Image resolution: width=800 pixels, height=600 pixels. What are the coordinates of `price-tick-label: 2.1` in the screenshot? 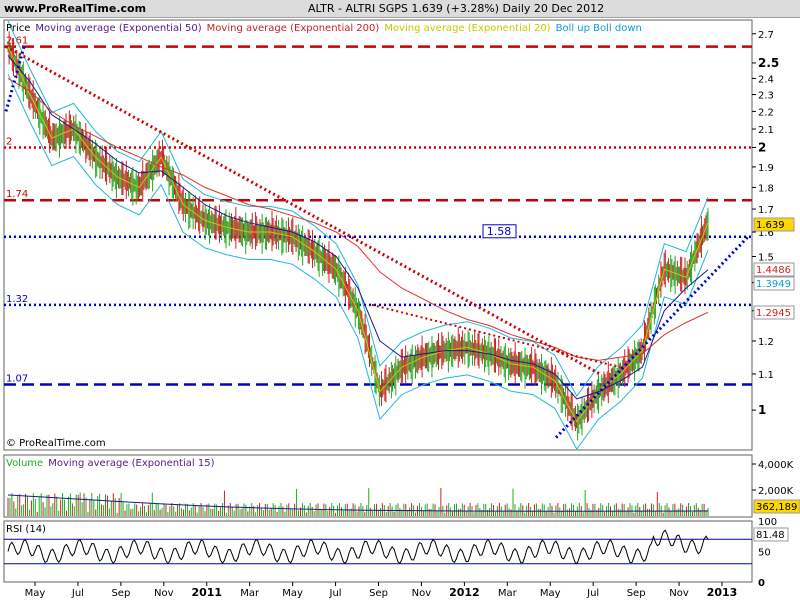 It's located at (766, 130).